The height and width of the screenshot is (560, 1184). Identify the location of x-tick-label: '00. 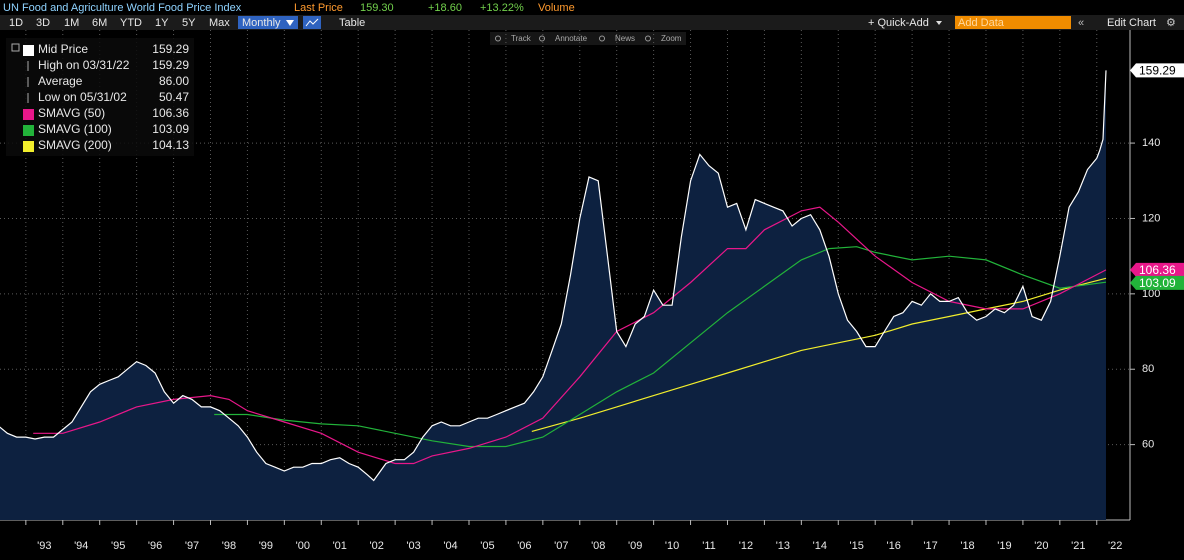
(303, 546).